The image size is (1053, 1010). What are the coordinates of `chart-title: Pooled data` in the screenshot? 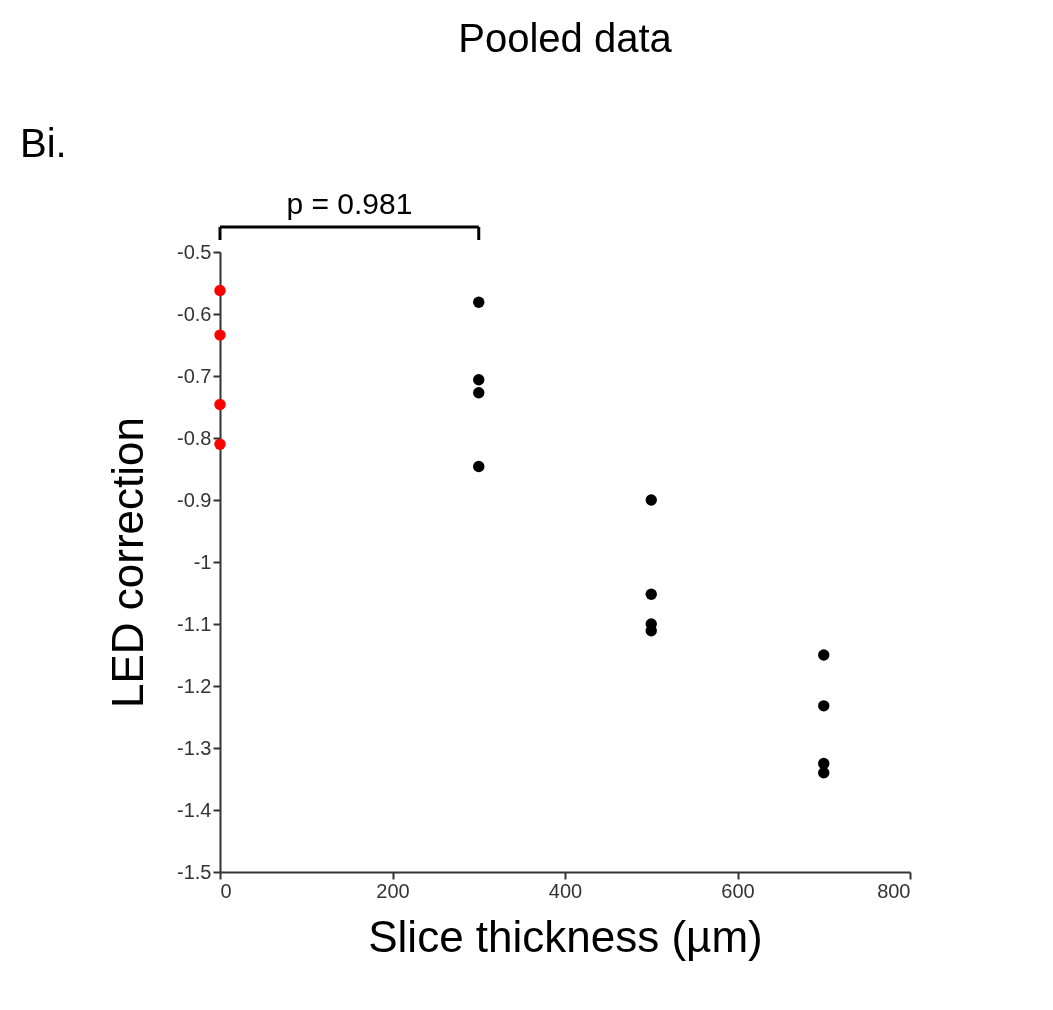 It's located at (565, 38).